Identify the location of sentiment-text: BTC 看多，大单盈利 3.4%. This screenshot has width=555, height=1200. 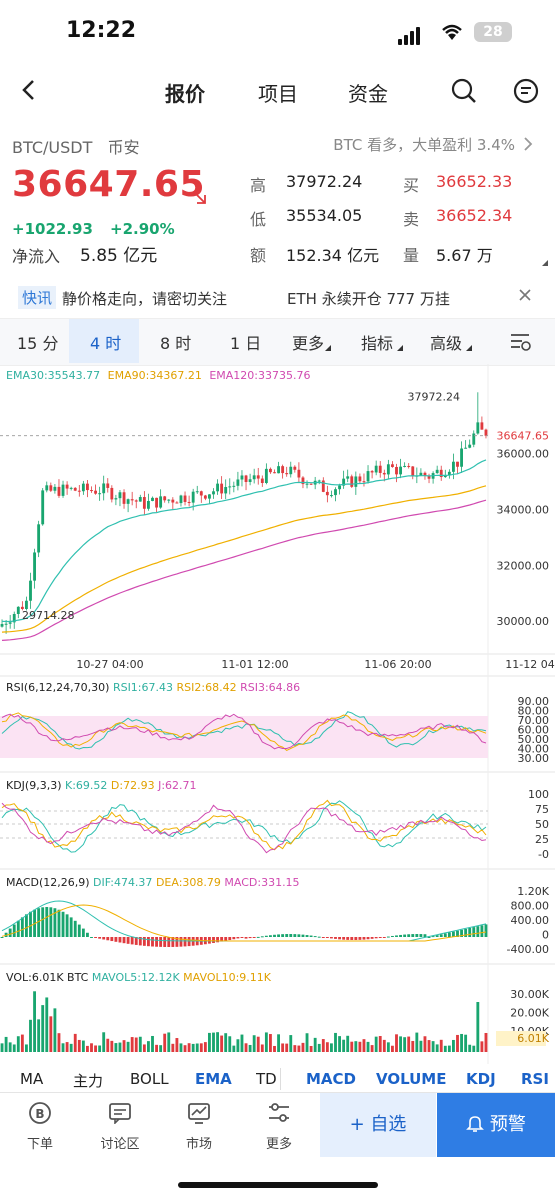
(424, 145).